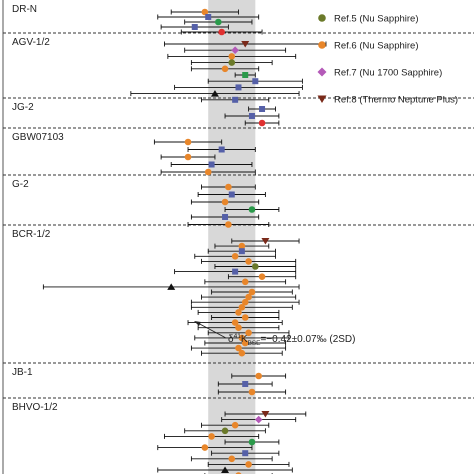  Describe the element at coordinates (211, 330) in the screenshot. I see `annotation-arrow` at that location.